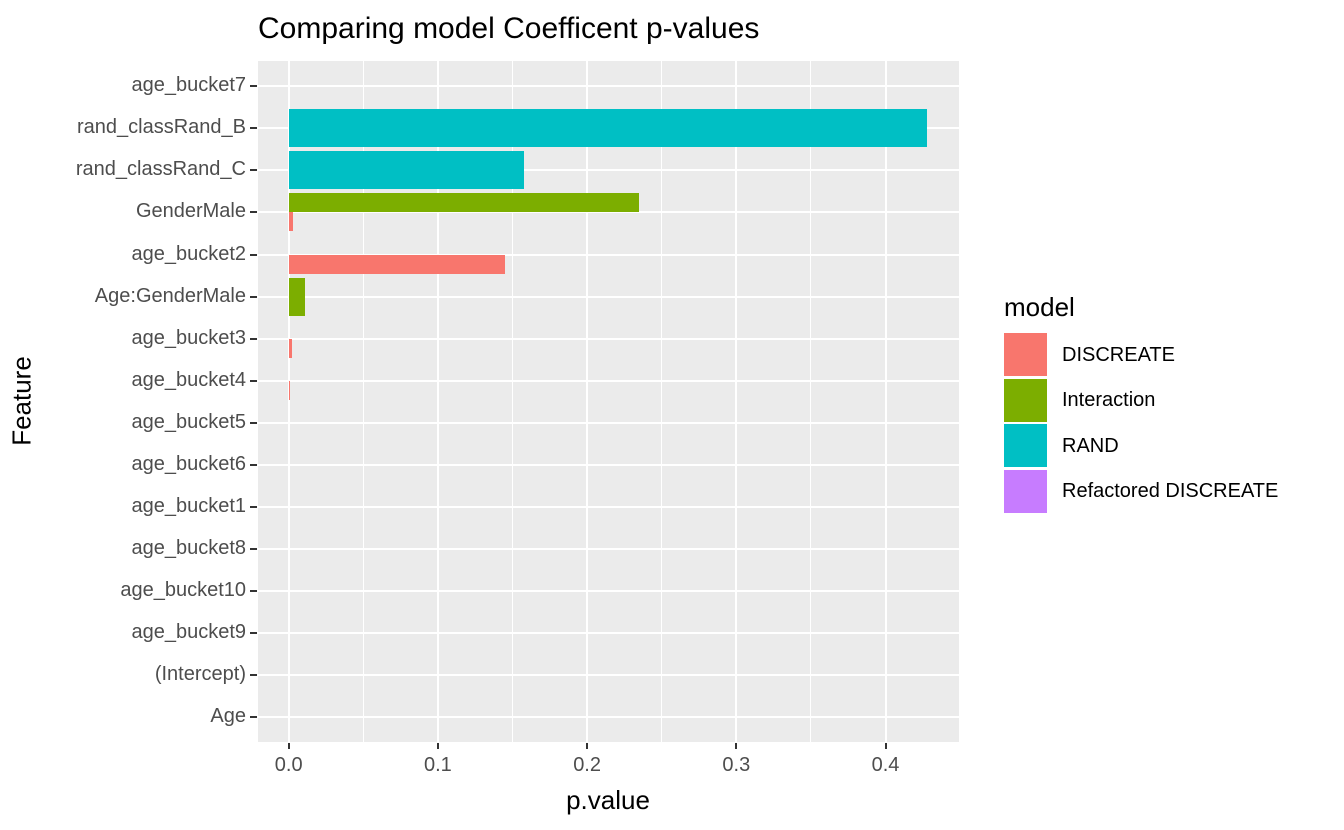  Describe the element at coordinates (188, 379) in the screenshot. I see `y-category-label: age_bucket4` at that location.